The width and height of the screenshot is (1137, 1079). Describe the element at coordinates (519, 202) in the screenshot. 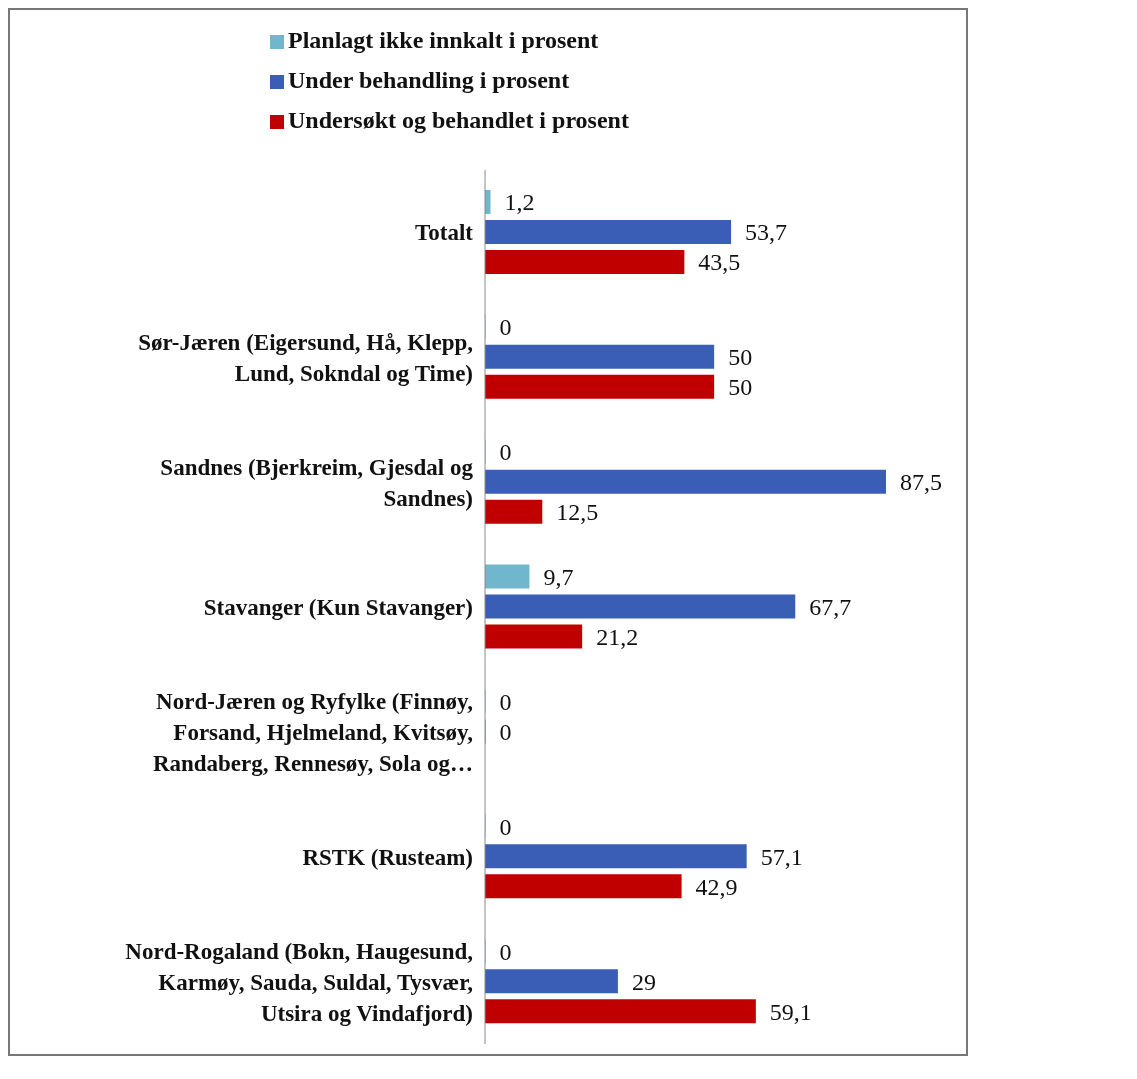

I see `data-label: 1,2` at that location.